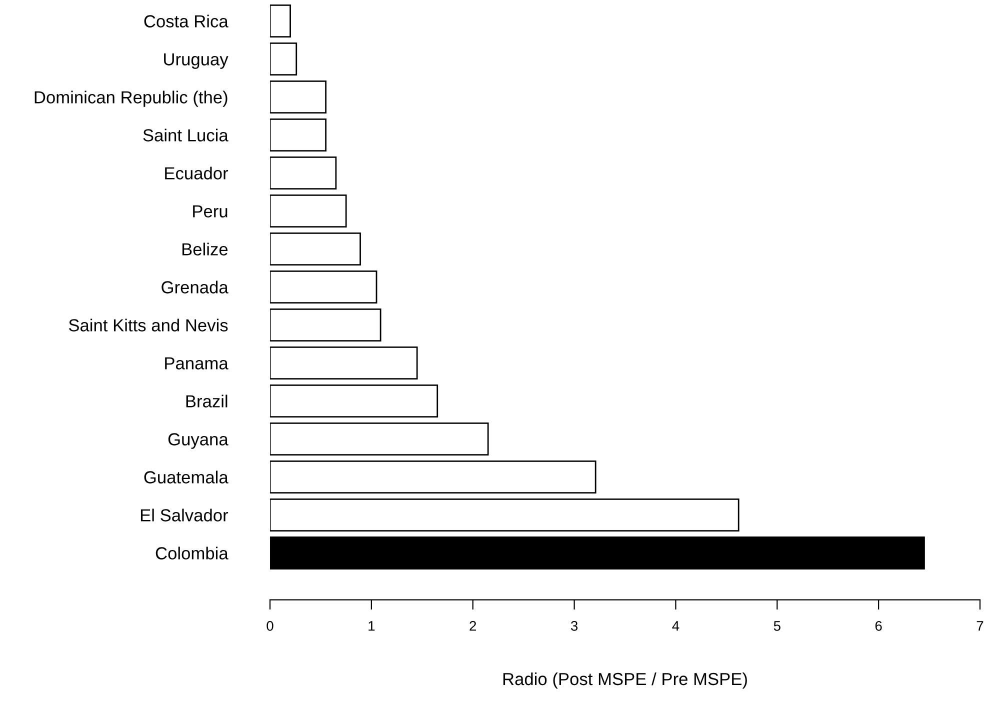 Image resolution: width=985 pixels, height=704 pixels. Describe the element at coordinates (184, 515) in the screenshot. I see `y-tick-label: El Salvador` at that location.